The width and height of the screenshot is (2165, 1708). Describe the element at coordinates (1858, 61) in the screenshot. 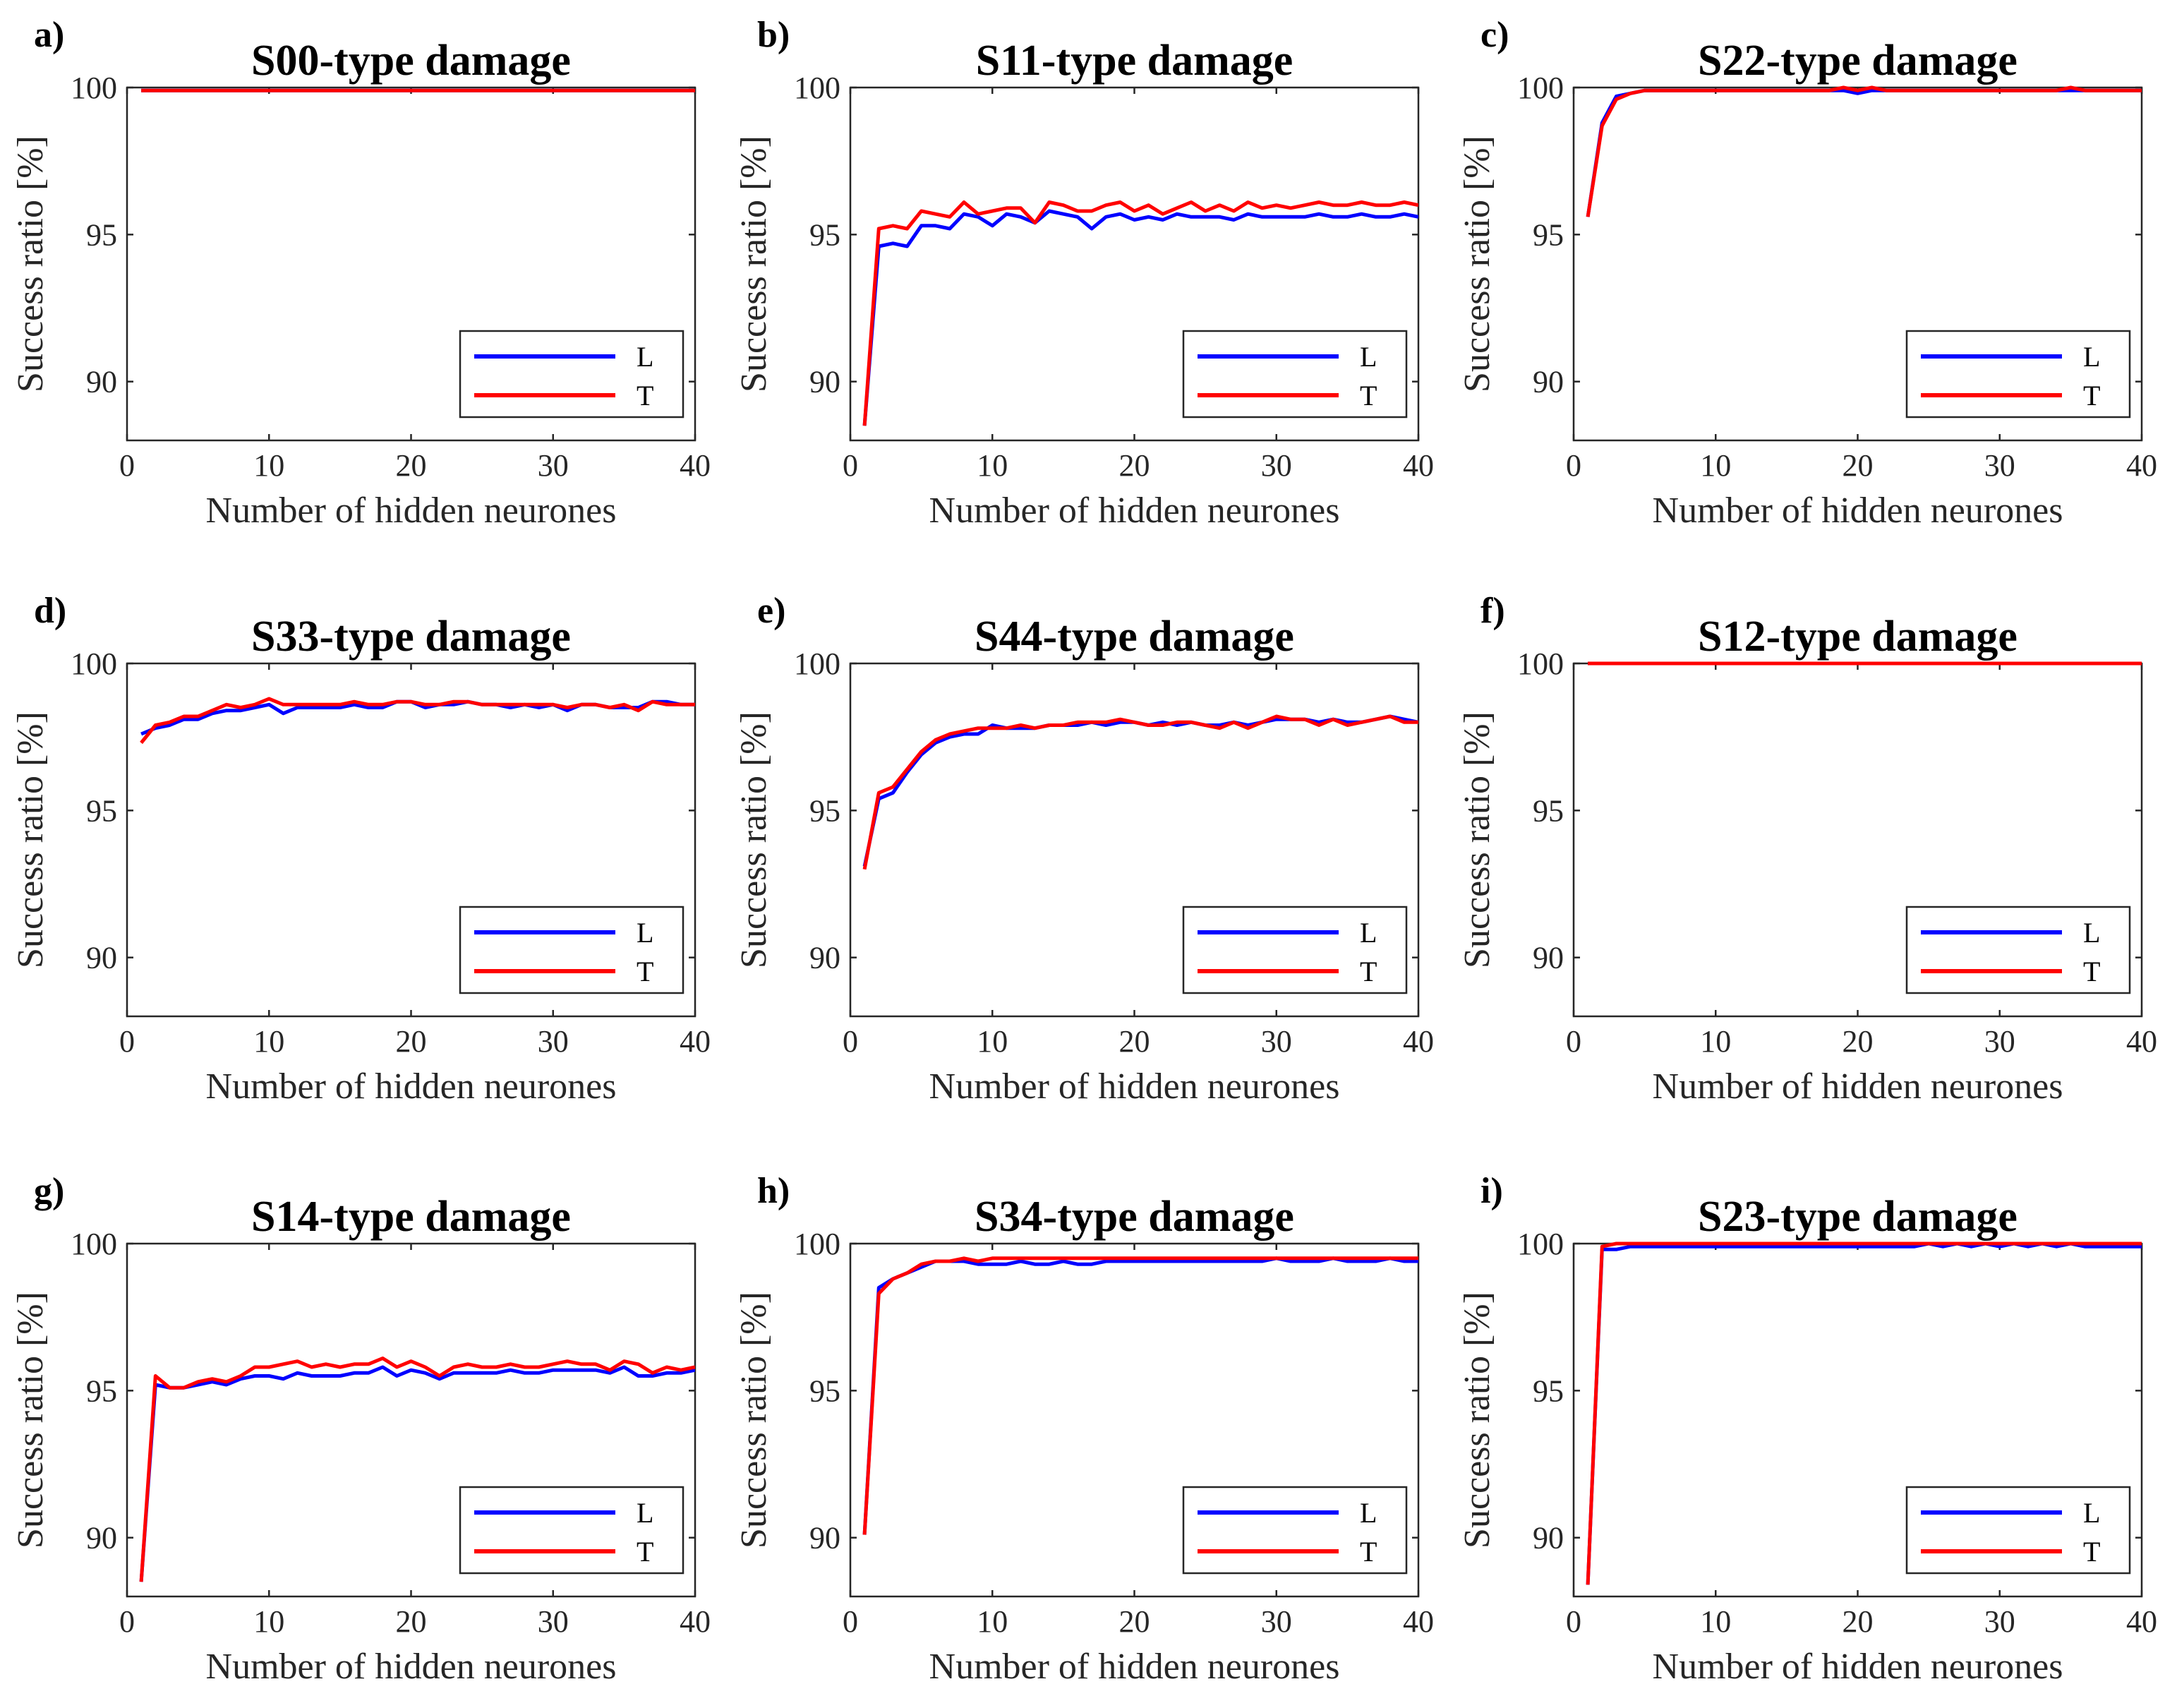

I see `chart-title: S22-type damage` at that location.